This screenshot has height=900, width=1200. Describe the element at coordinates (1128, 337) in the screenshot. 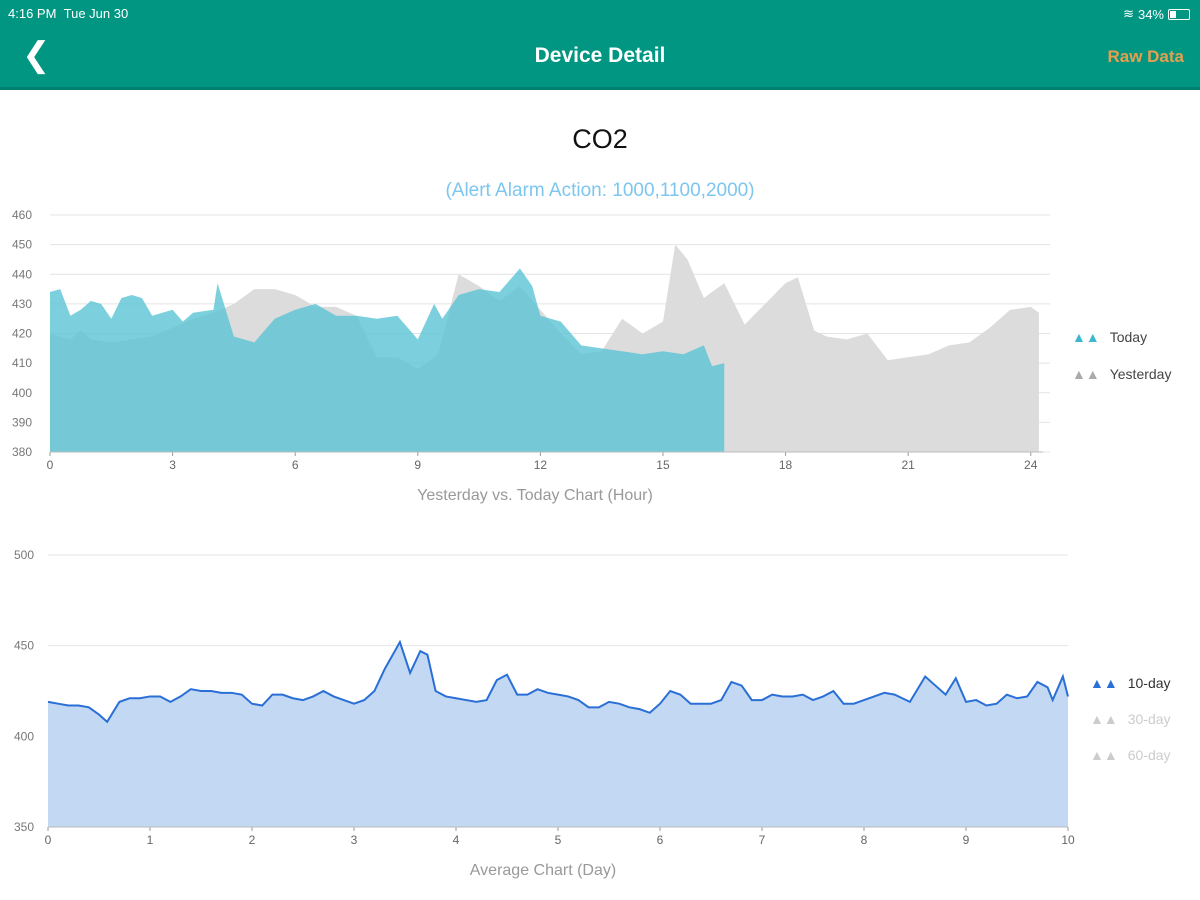

I see `legend-label: Today` at that location.